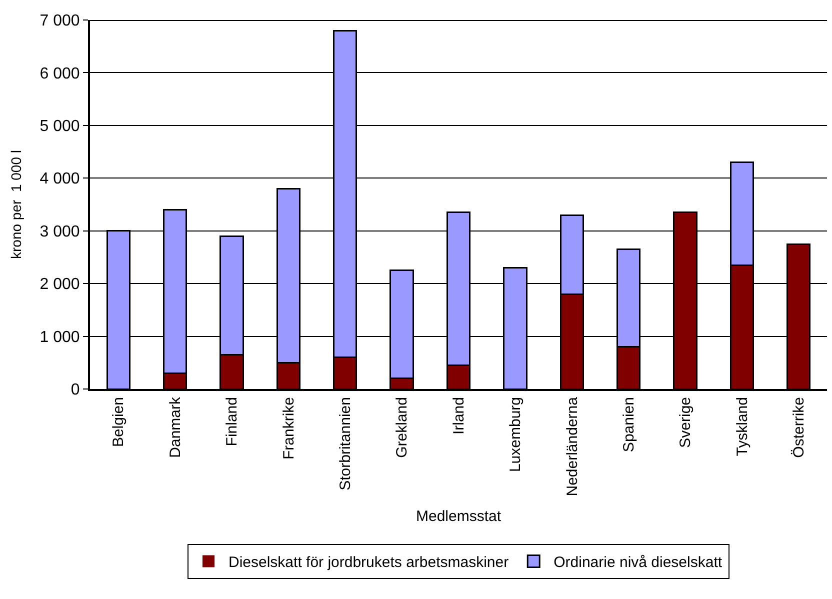 This screenshot has width=832, height=599. I want to click on x-tick-label: Österrike, so click(799, 427).